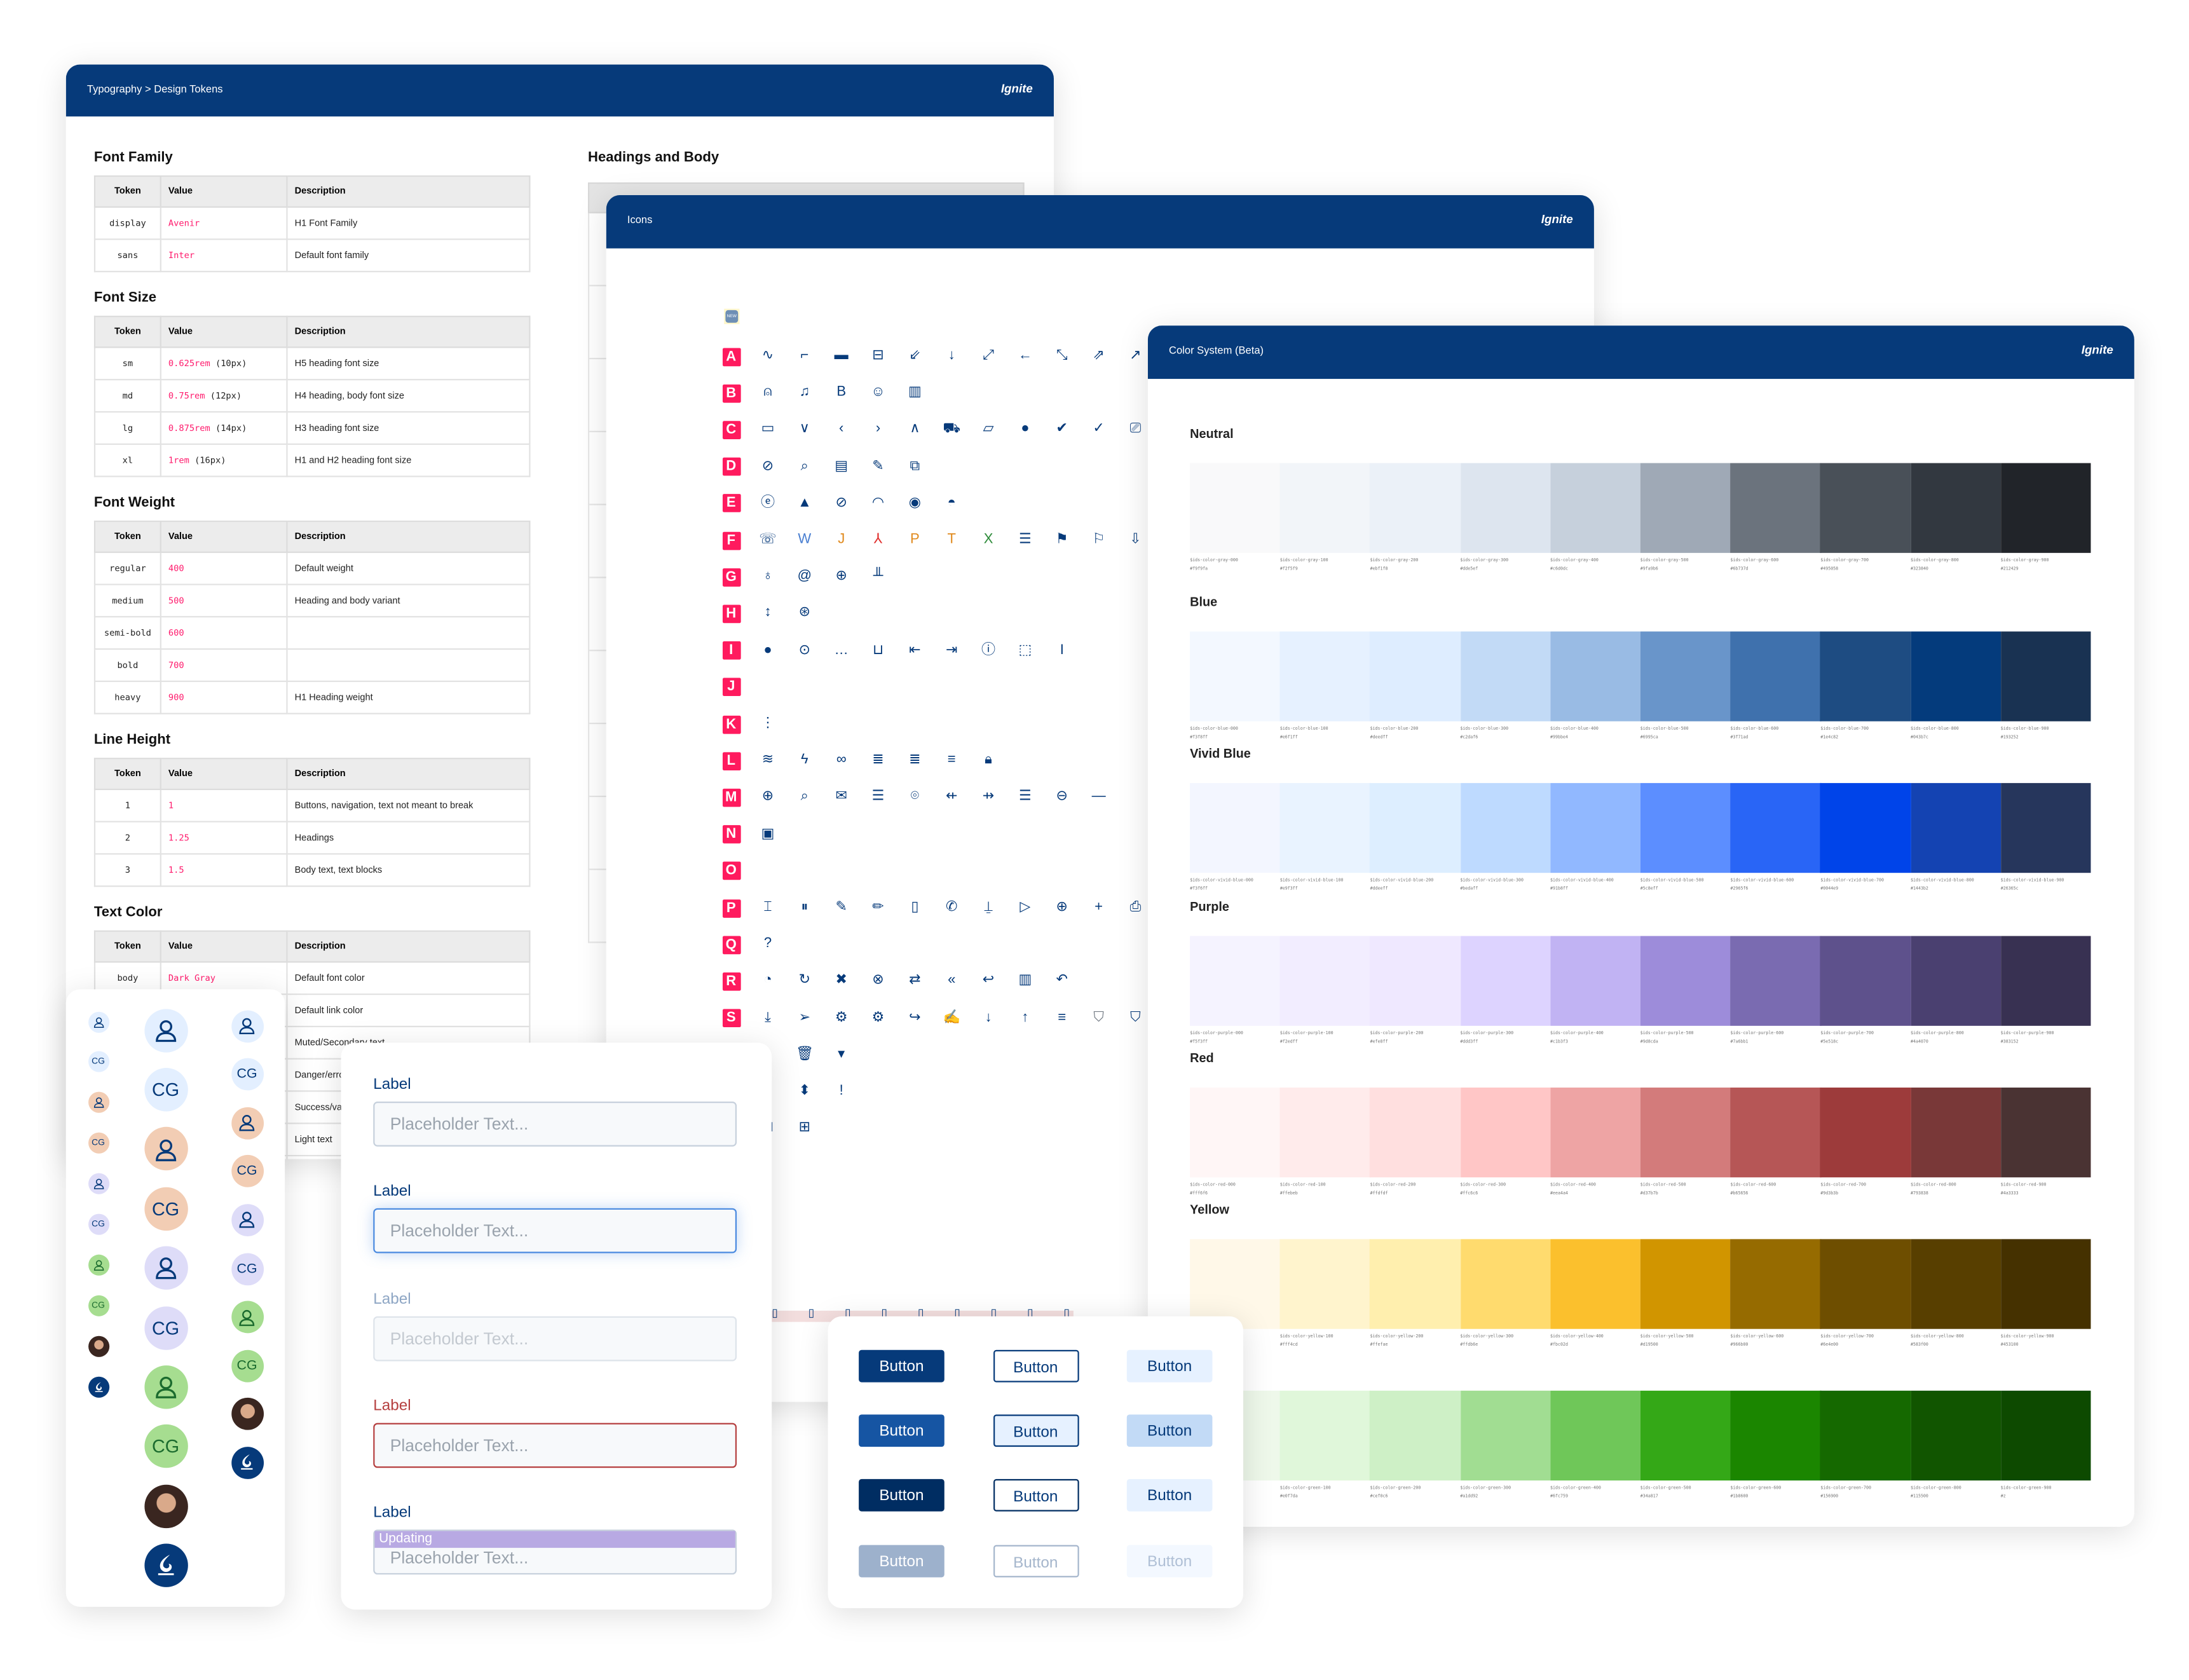  What do you see at coordinates (1025, 1017) in the screenshot?
I see `sort-asc-icon: ↑` at bounding box center [1025, 1017].